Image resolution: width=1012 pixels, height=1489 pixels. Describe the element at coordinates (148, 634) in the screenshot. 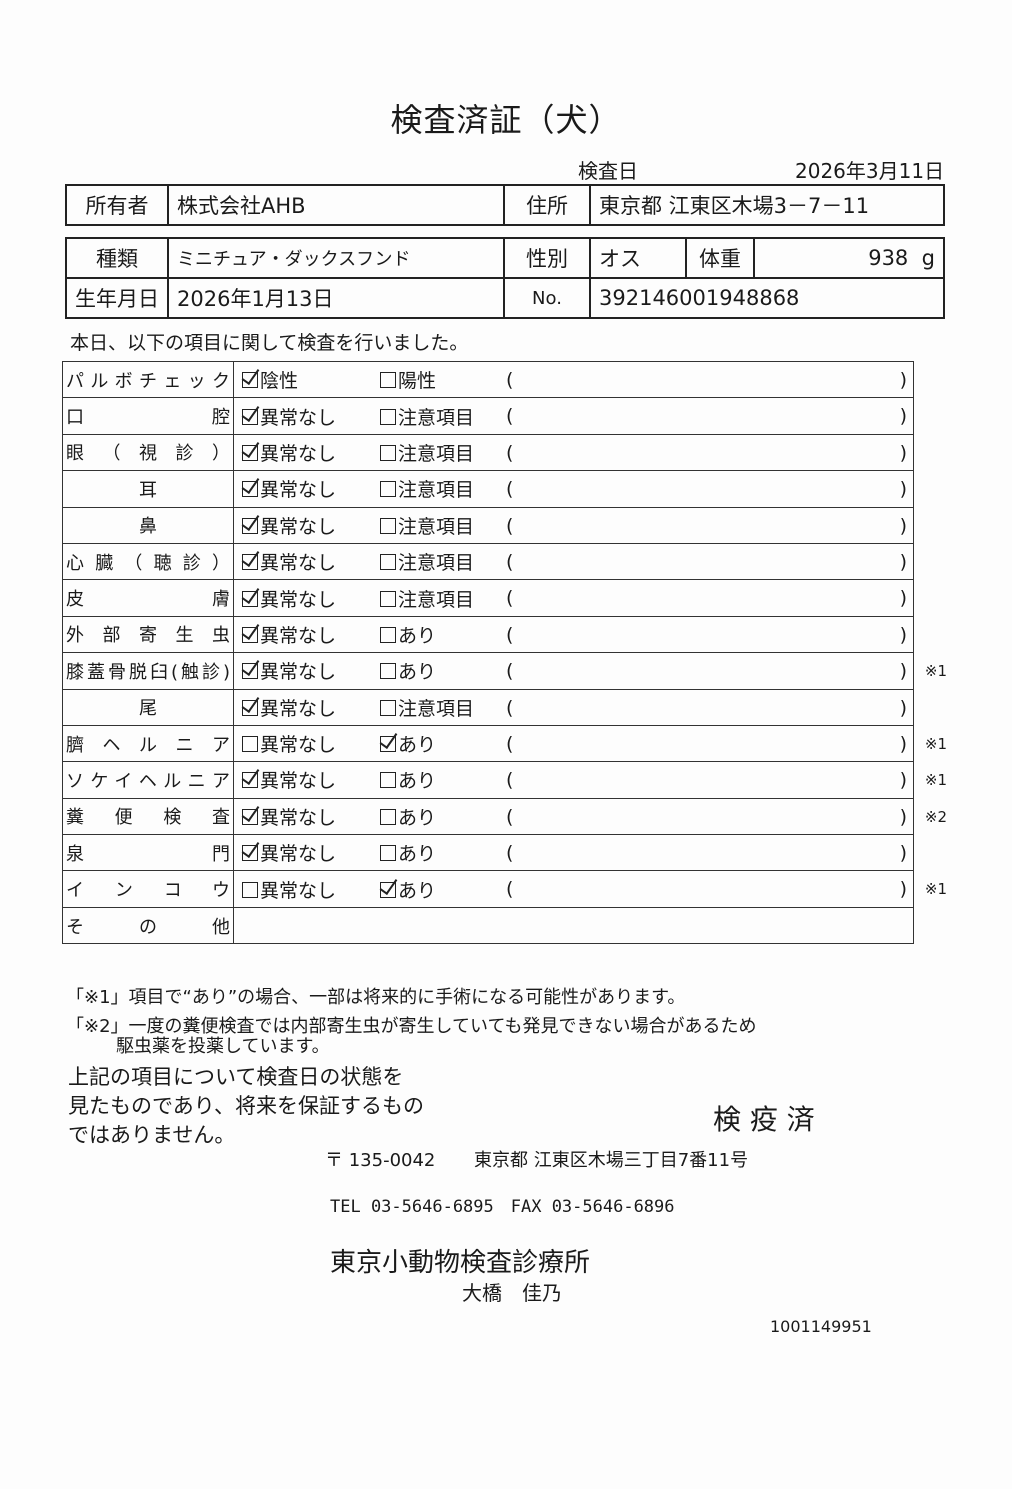

I see `check-label: 外部寄生虫` at that location.